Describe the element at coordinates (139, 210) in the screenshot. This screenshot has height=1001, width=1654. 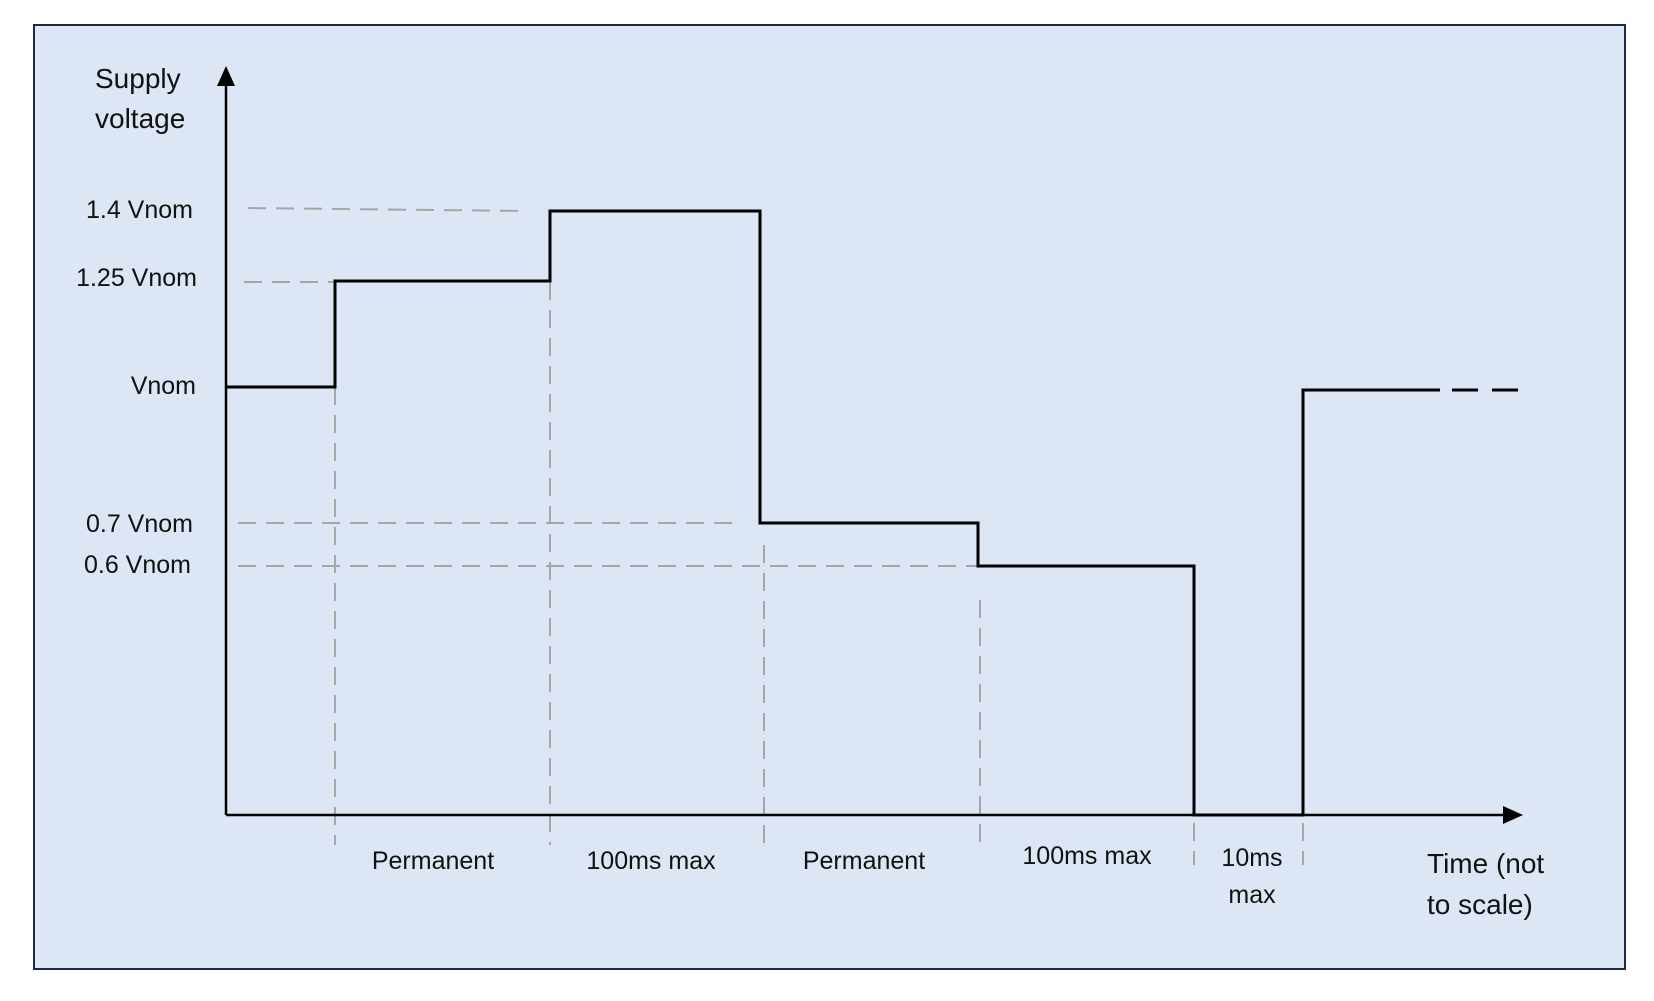
I see `y-label-1-4: 1.4 Vnom` at that location.